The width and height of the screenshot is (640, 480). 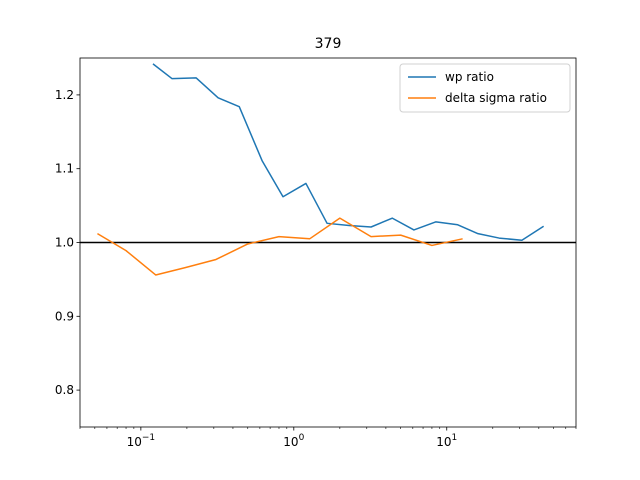 I want to click on legend: wp ratio delta sigma ratio, so click(x=485, y=88).